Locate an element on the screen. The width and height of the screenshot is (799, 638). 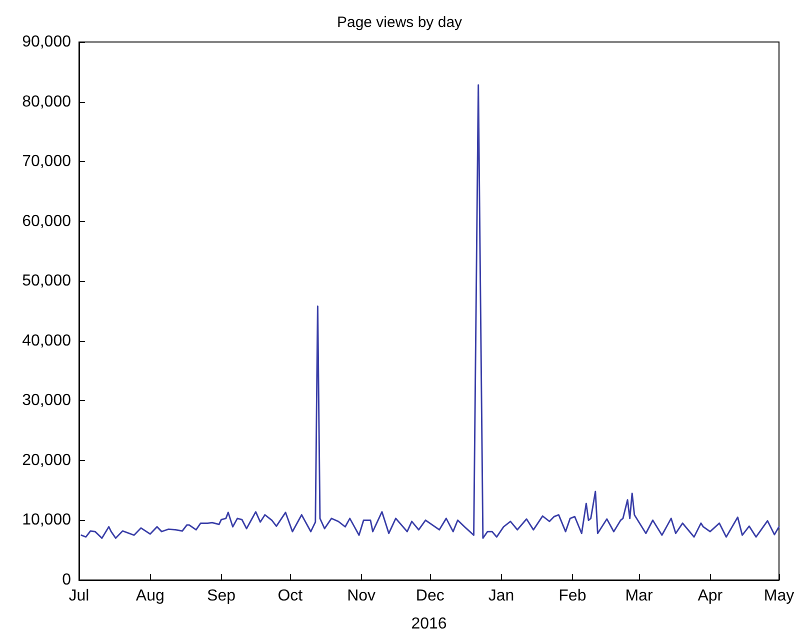
x-tick-label: Dec is located at coordinates (430, 596).